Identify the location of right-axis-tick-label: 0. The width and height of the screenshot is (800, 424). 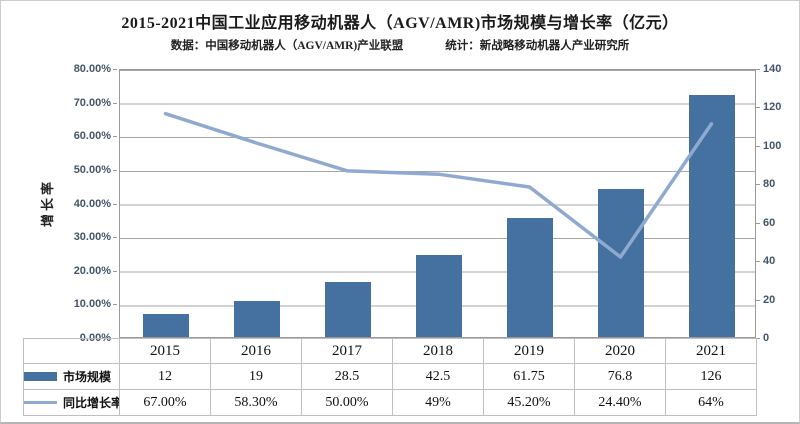
(762, 338).